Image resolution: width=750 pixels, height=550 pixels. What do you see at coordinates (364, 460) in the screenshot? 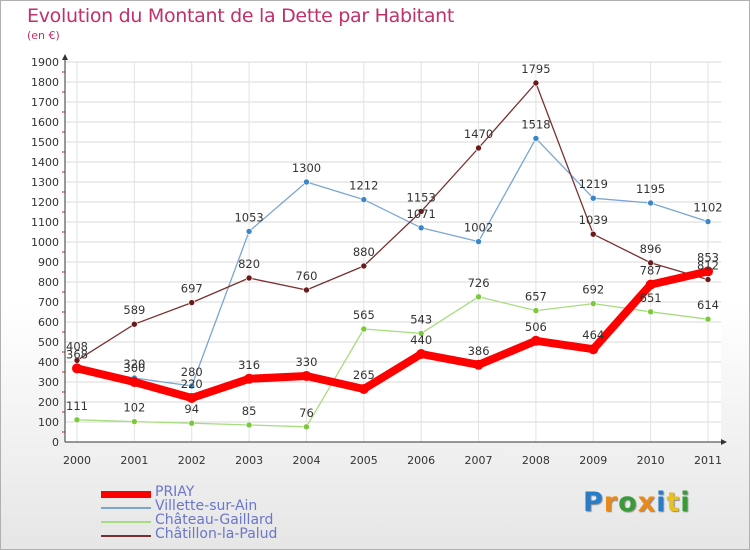
I see `x-tick-label: 2005` at bounding box center [364, 460].